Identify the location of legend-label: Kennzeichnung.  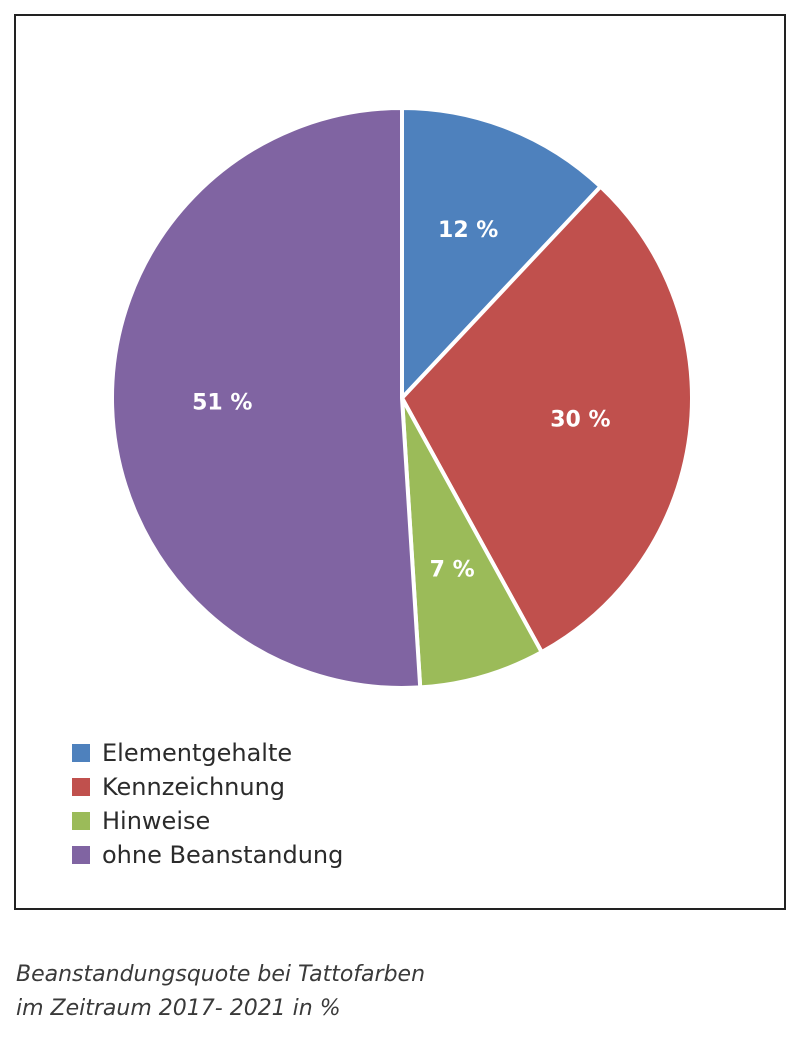
(194, 787).